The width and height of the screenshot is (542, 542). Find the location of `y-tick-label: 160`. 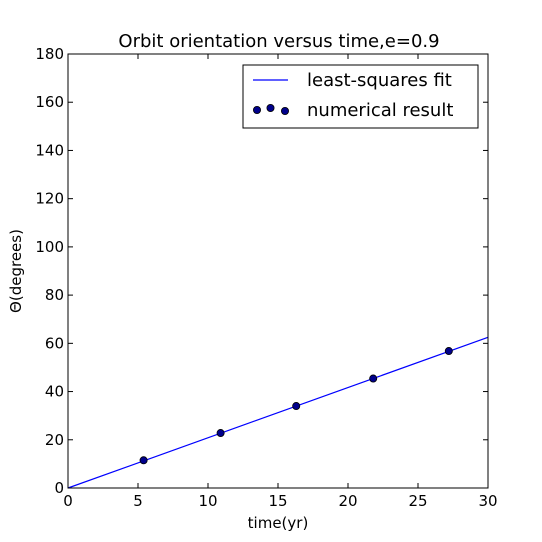

y-tick-label: 160 is located at coordinates (49, 102).